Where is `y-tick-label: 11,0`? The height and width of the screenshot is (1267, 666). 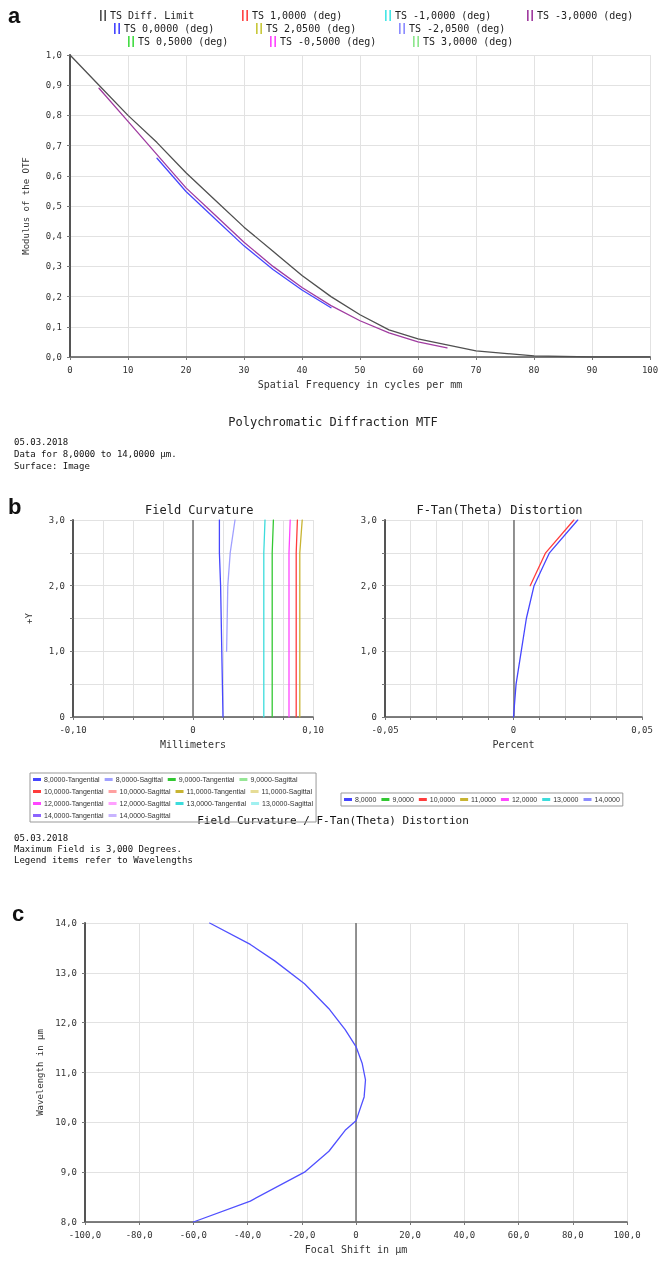
y-tick-label: 11,0 is located at coordinates (66, 1072).